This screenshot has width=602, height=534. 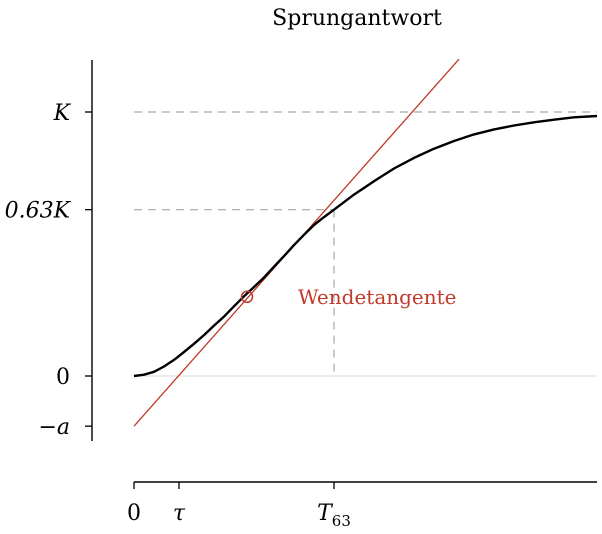 What do you see at coordinates (134, 513) in the screenshot?
I see `x-tick-label: 0` at bounding box center [134, 513].